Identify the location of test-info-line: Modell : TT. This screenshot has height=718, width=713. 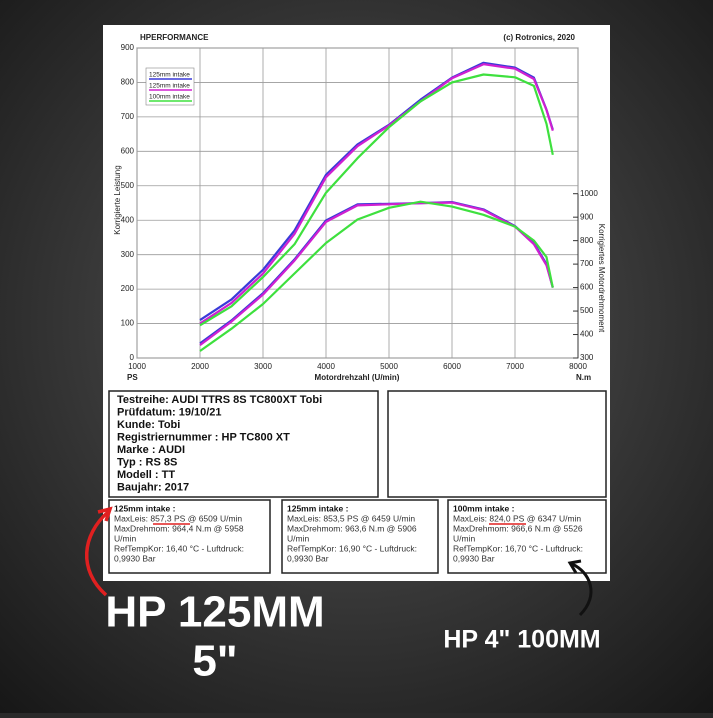
(146, 475).